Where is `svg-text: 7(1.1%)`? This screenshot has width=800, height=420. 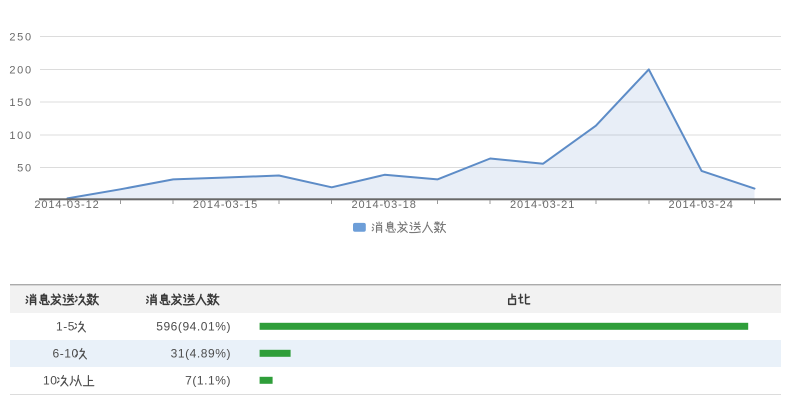 svg-text: 7(1.1%) is located at coordinates (208, 381).